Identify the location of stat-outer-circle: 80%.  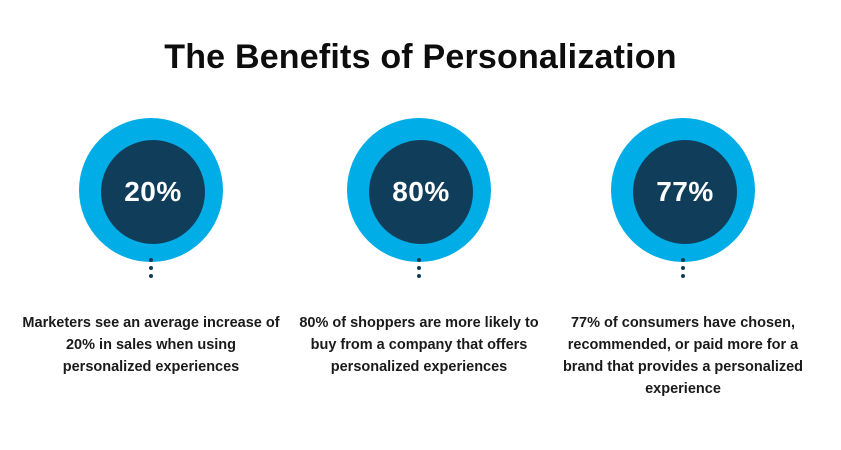
(419, 190).